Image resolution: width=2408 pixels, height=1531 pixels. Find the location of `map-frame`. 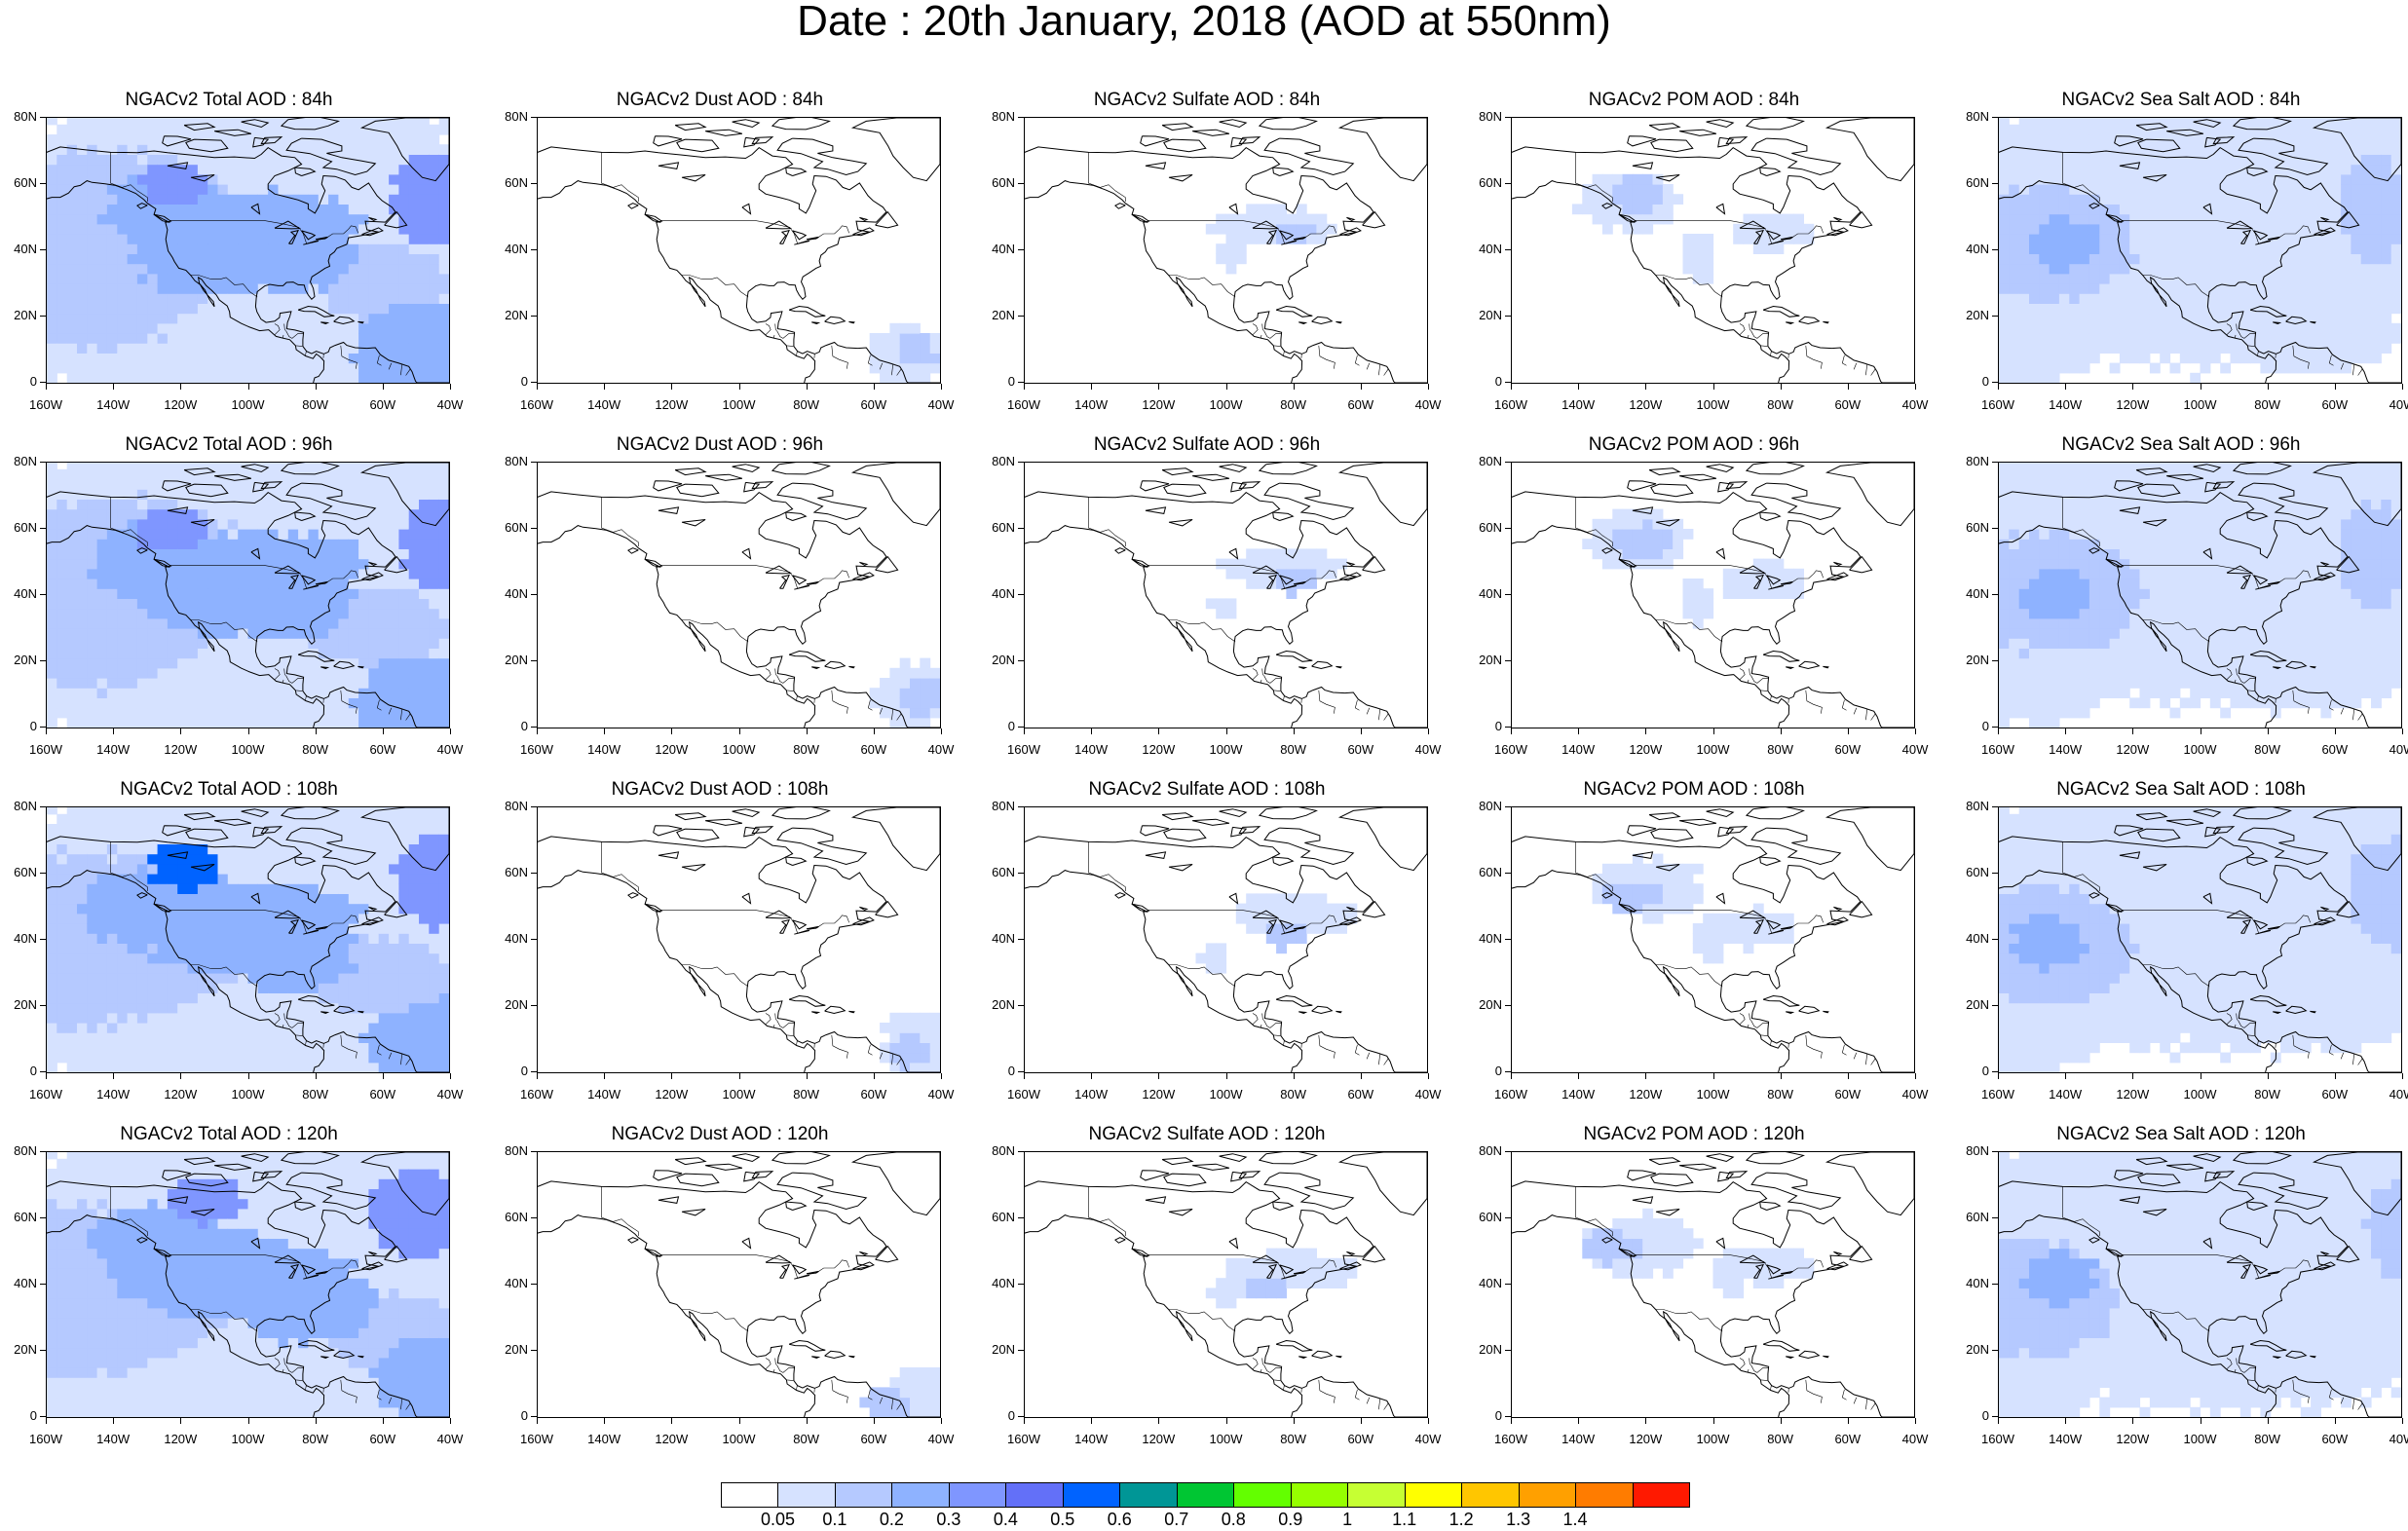

map-frame is located at coordinates (739, 595).